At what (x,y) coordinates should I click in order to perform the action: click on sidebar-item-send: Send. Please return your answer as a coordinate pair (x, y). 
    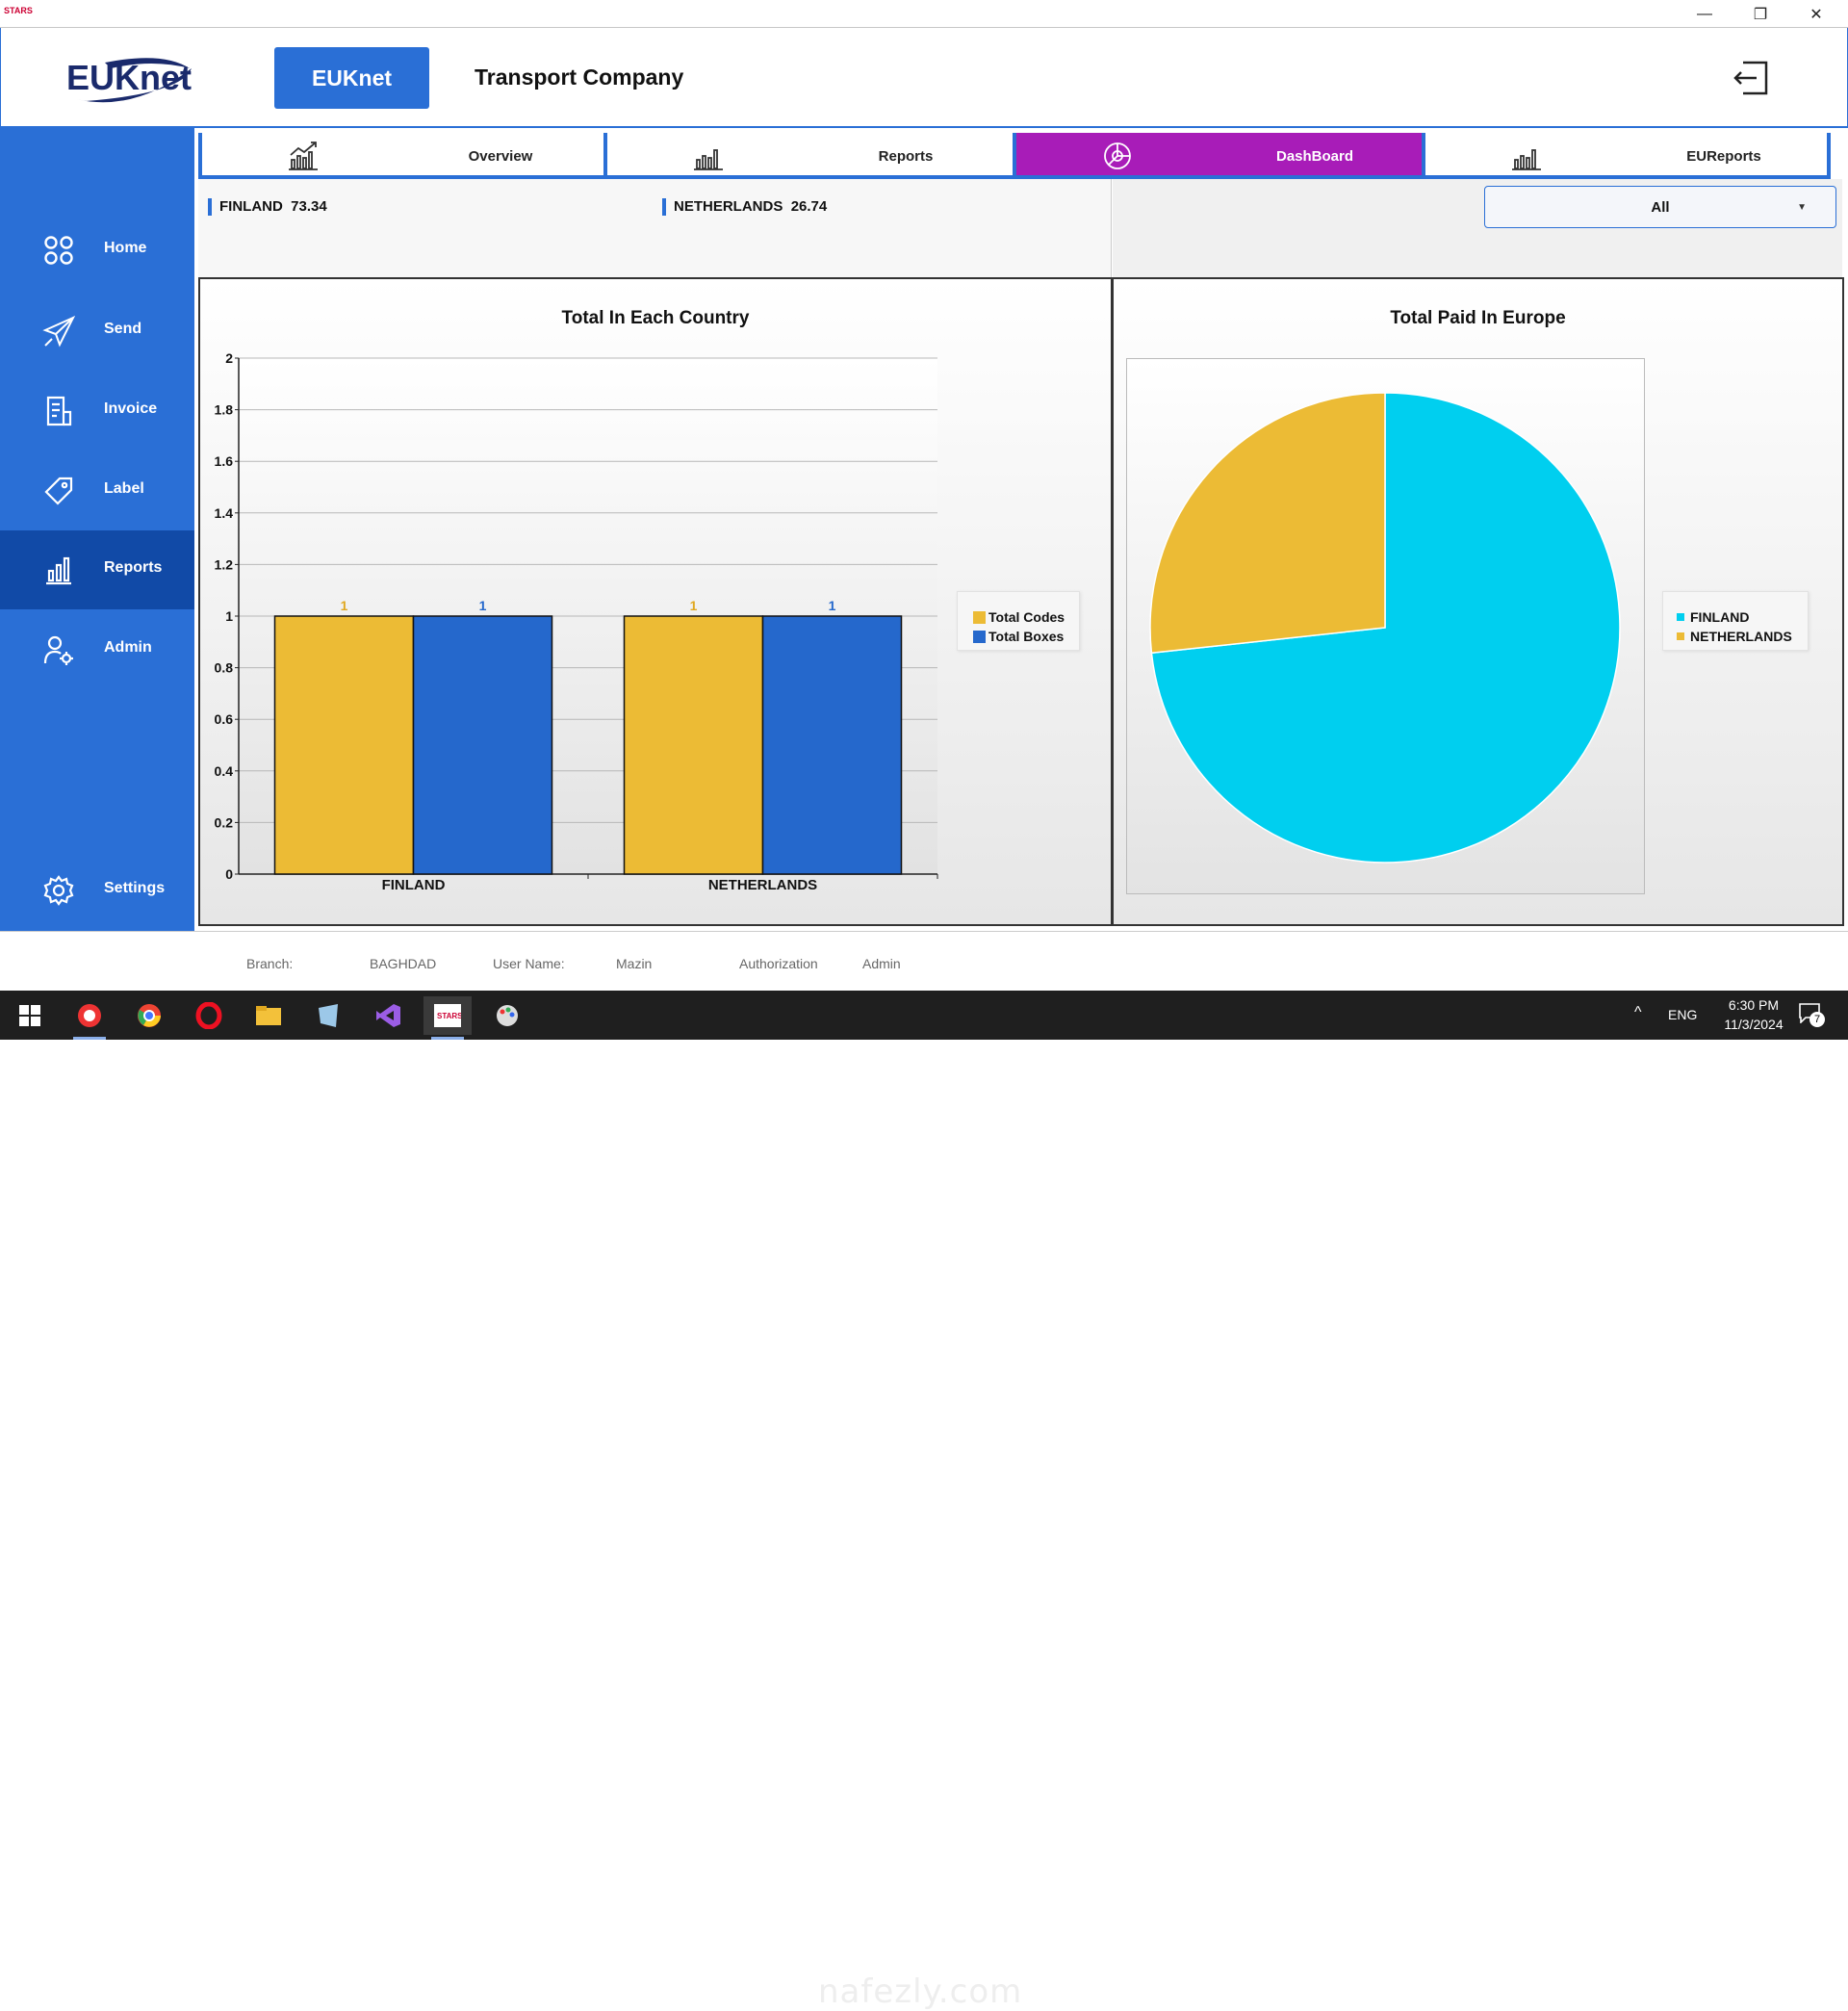
    Looking at the image, I should click on (97, 331).